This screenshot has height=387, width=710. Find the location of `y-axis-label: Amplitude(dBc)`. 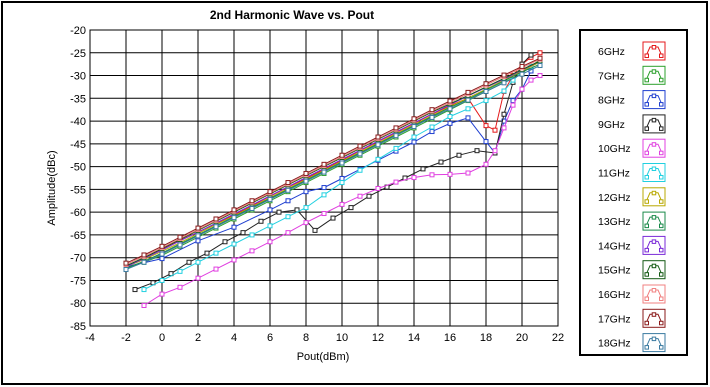

y-axis-label: Amplitude(dBc) is located at coordinates (52, 187).